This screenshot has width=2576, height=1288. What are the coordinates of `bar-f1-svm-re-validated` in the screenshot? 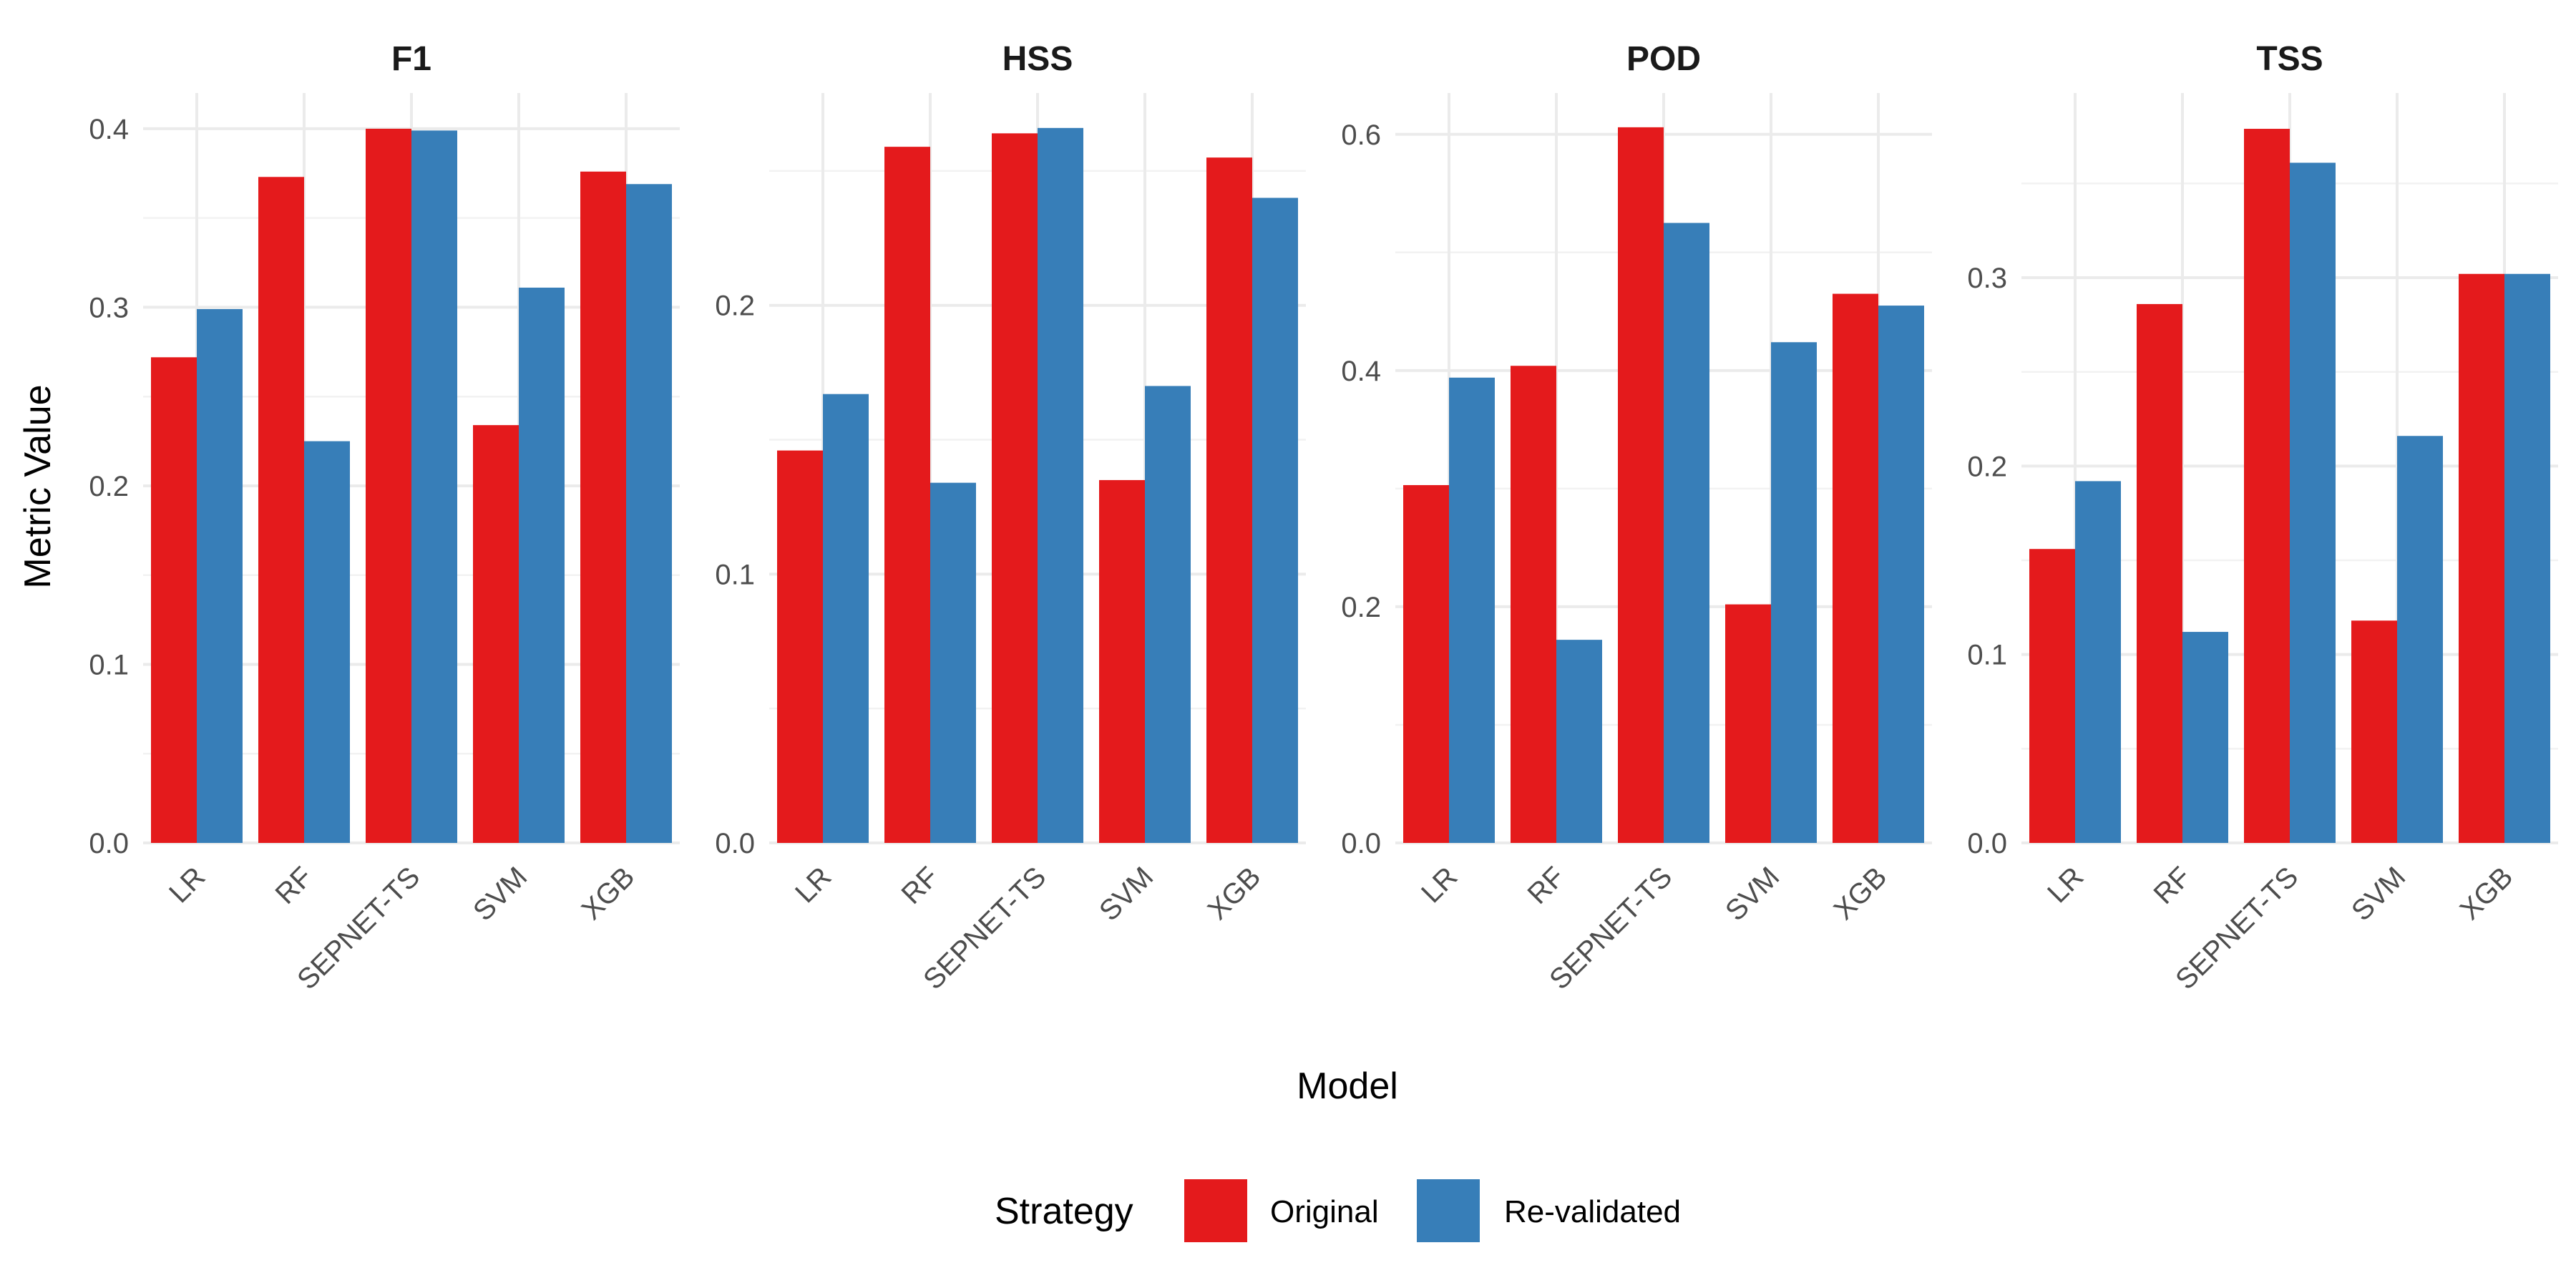 It's located at (542, 565).